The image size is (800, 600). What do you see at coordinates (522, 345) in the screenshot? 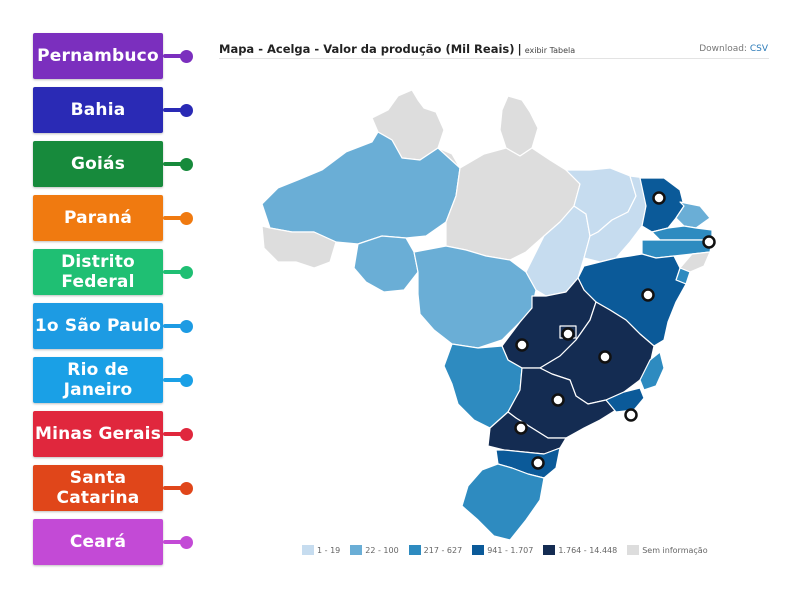
I see `marker-goias` at bounding box center [522, 345].